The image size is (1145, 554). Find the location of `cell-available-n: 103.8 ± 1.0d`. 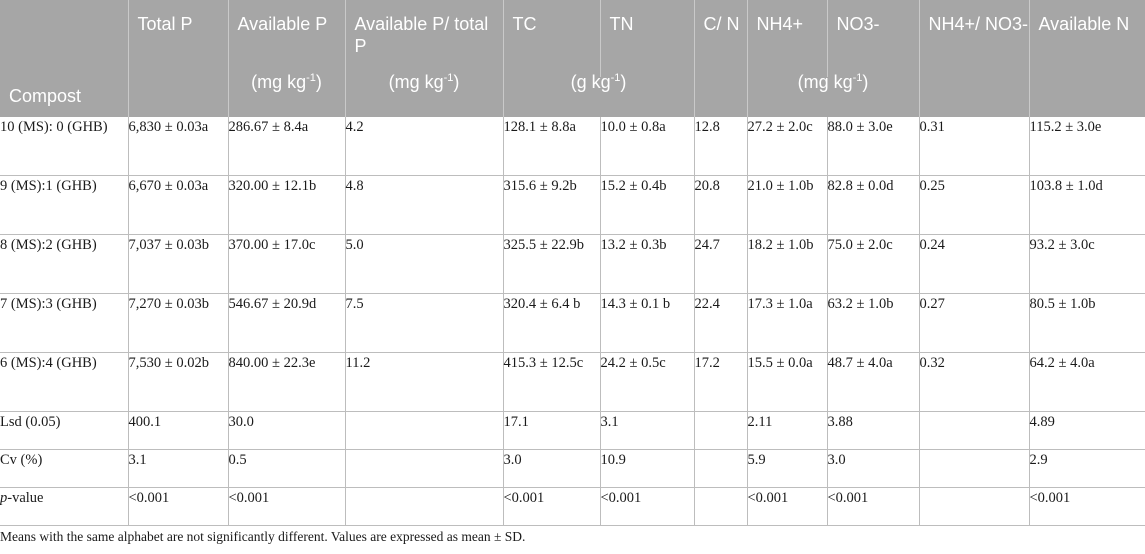

cell-available-n: 103.8 ± 1.0d is located at coordinates (1087, 205).